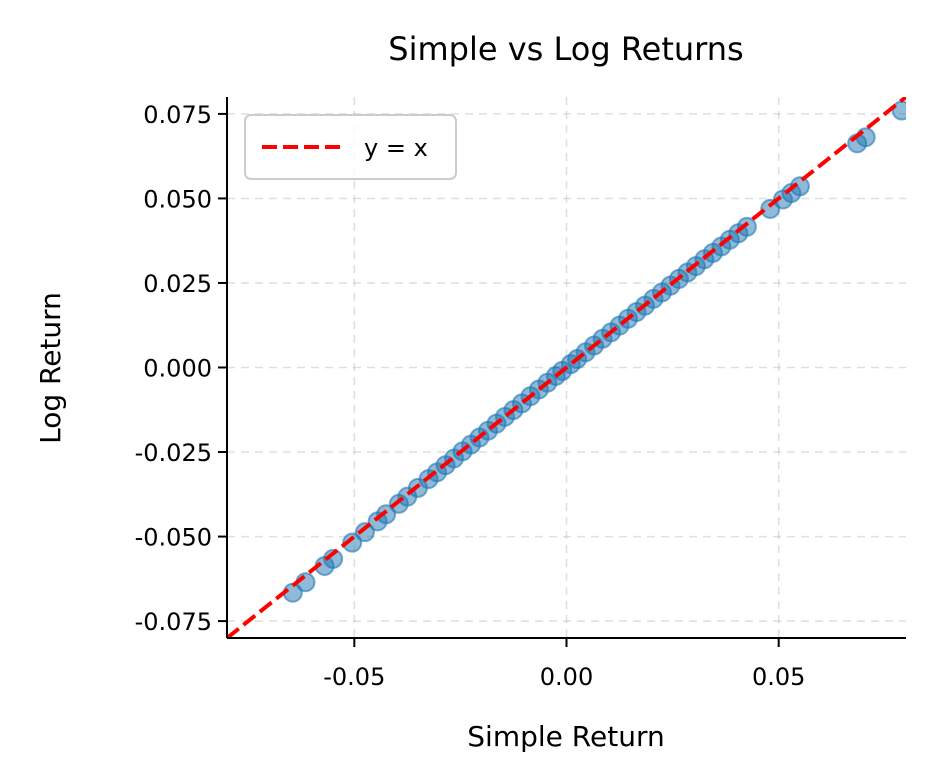 The height and width of the screenshot is (784, 934). Describe the element at coordinates (177, 115) in the screenshot. I see `y-tick-label: 0.075` at that location.